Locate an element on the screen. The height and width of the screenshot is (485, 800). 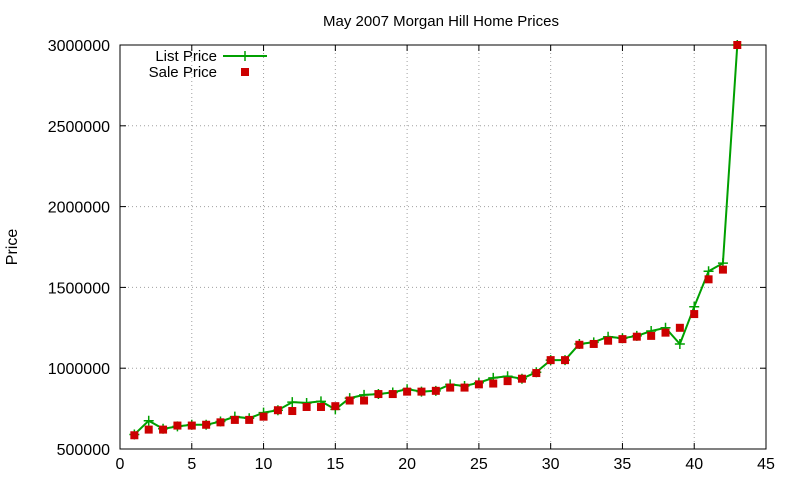
y-tick-label: 2000000 is located at coordinates (79, 208).